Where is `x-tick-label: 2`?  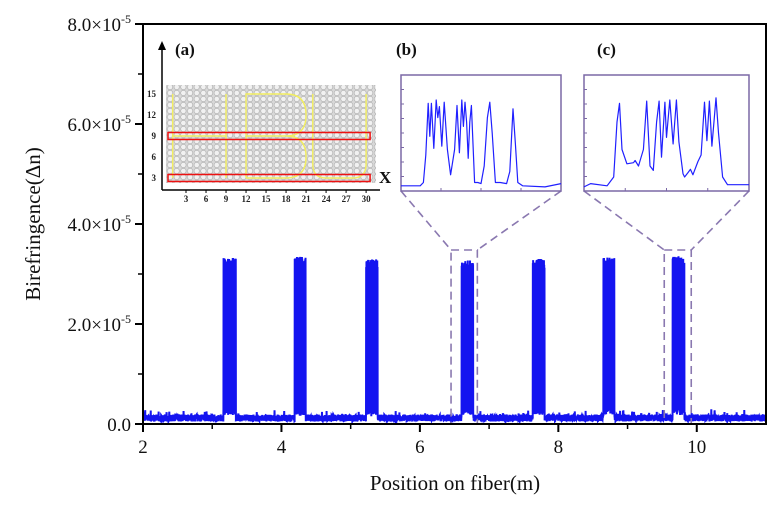 x-tick-label: 2 is located at coordinates (143, 447).